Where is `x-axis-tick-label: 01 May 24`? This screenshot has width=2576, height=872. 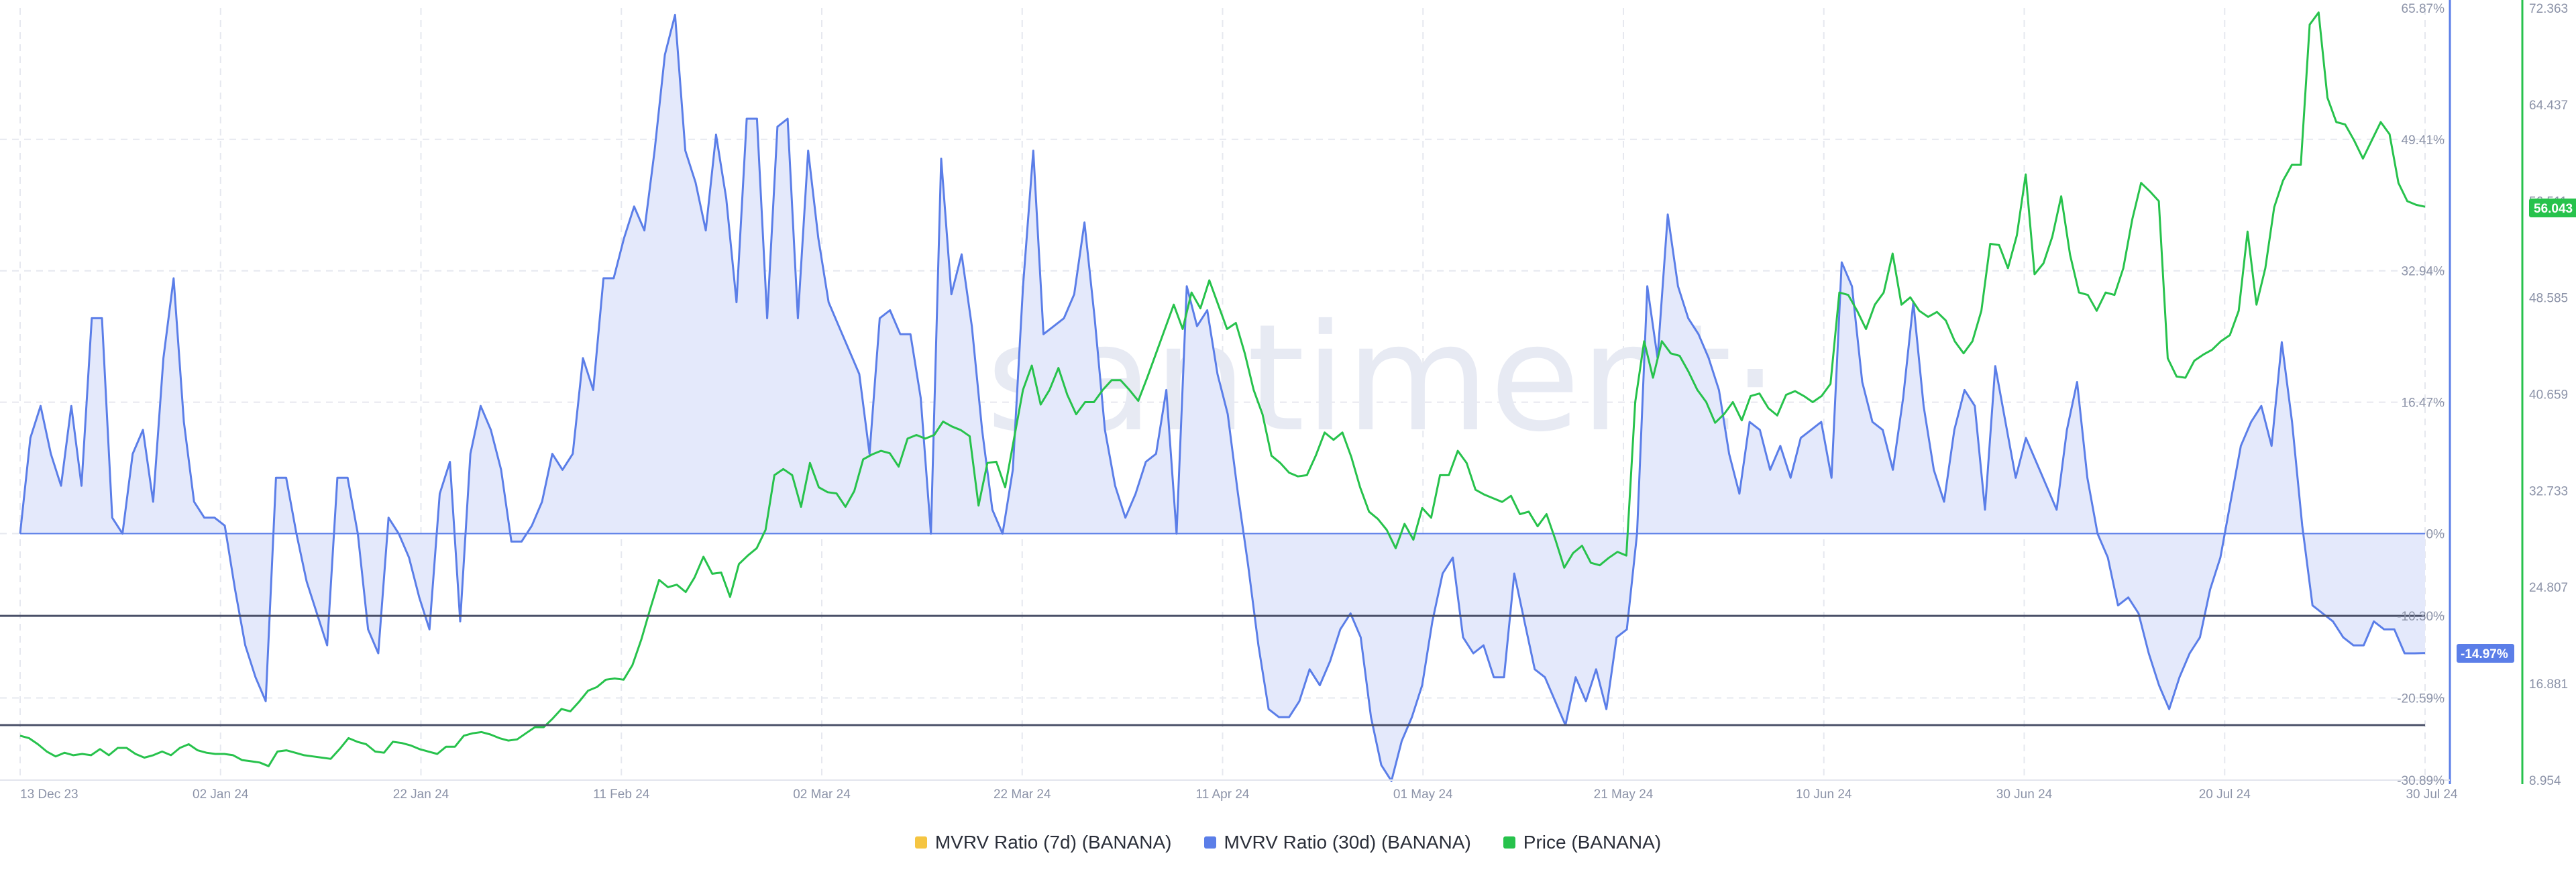 x-axis-tick-label: 01 May 24 is located at coordinates (1423, 795).